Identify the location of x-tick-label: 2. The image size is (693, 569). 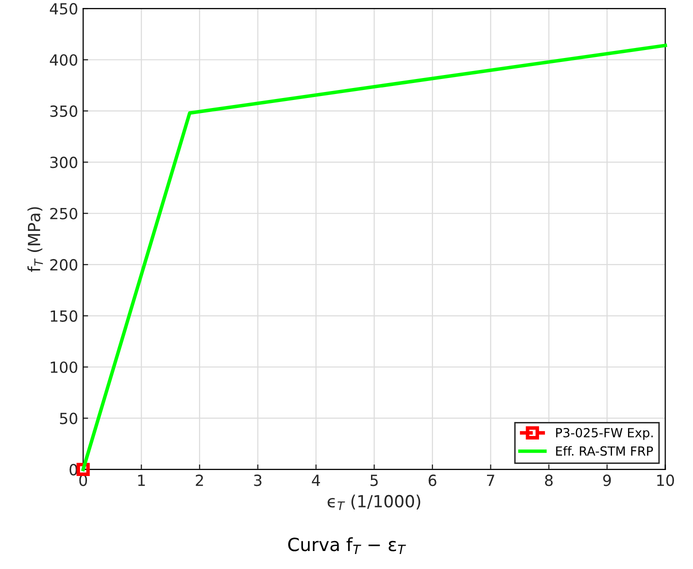
(199, 480).